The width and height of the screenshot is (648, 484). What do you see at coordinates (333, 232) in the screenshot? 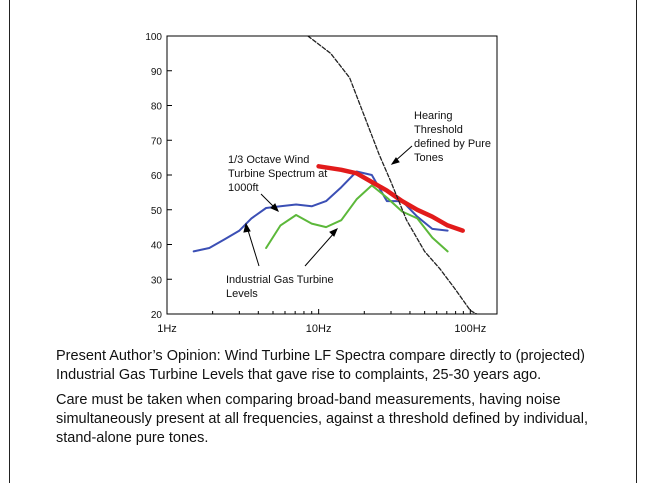
I see `gas-arrowhead-right` at bounding box center [333, 232].